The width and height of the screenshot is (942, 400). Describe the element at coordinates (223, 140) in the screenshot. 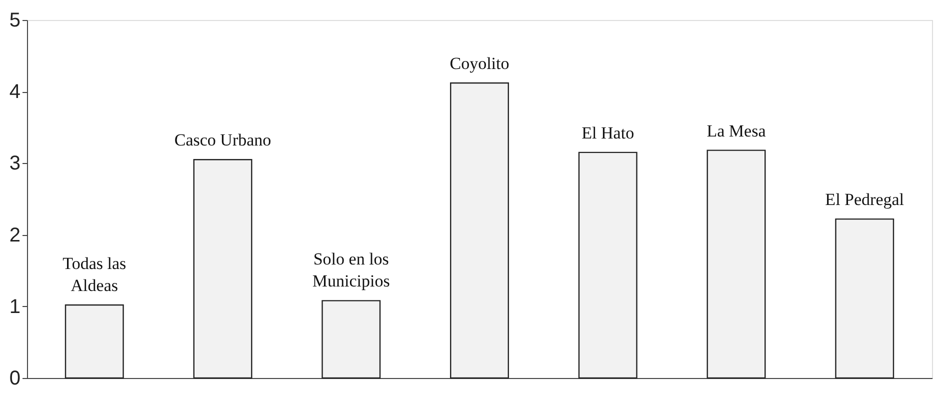

I see `x-tick-label: Casco Urbano` at that location.